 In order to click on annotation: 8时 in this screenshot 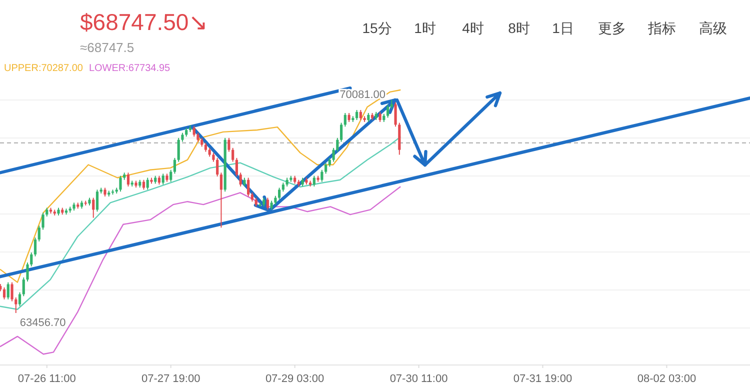, I will do `click(519, 28)`.